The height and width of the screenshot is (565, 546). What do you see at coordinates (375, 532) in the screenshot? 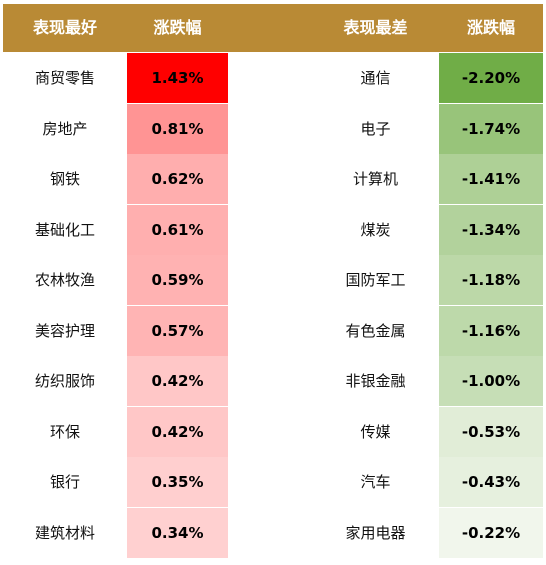
I see `worst-sector-name: 家用电器` at bounding box center [375, 532].